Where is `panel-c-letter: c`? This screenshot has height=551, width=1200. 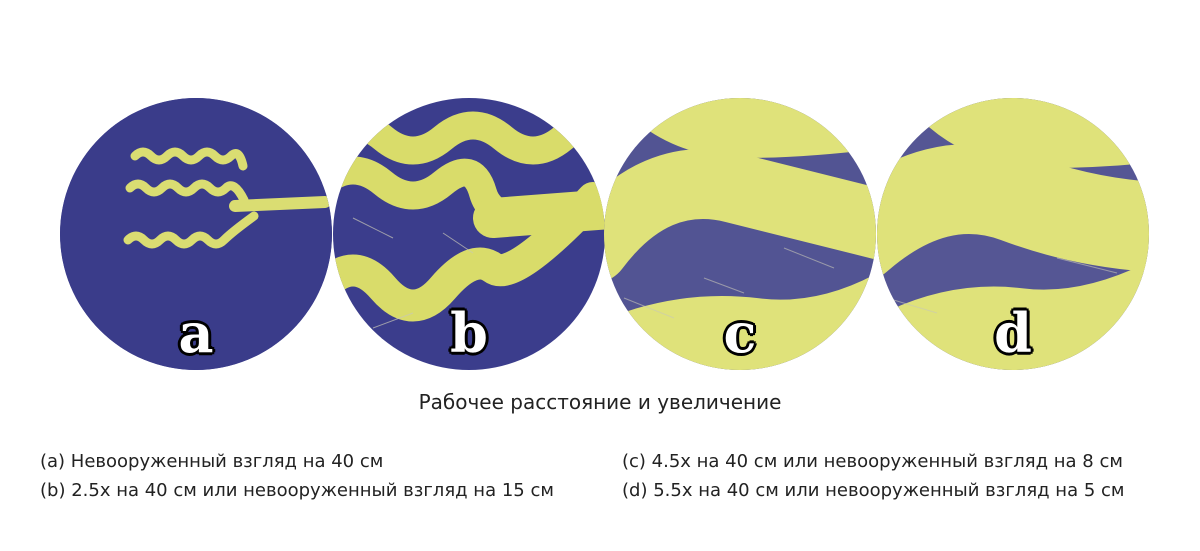 panel-c-letter: c is located at coordinates (740, 333).